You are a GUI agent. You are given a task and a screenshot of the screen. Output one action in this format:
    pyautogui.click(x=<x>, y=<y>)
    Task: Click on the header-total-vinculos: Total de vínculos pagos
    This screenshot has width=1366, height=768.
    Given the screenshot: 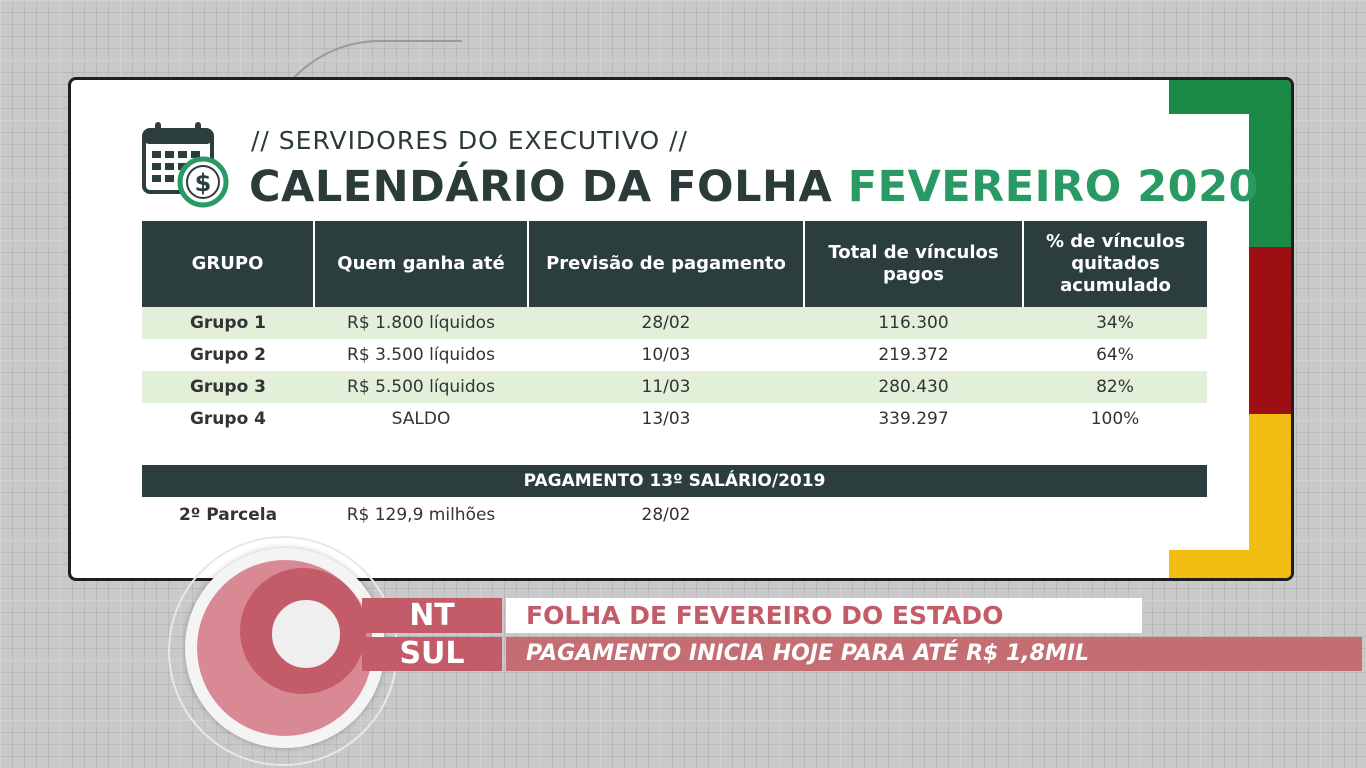 What is the action you would take?
    pyautogui.click(x=913, y=264)
    